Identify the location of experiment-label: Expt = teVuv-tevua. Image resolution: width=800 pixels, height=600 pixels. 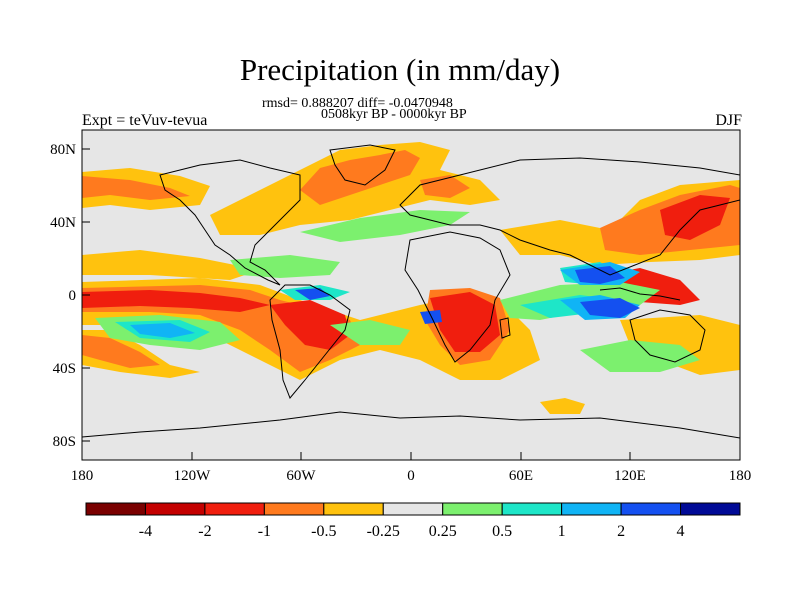
(145, 120).